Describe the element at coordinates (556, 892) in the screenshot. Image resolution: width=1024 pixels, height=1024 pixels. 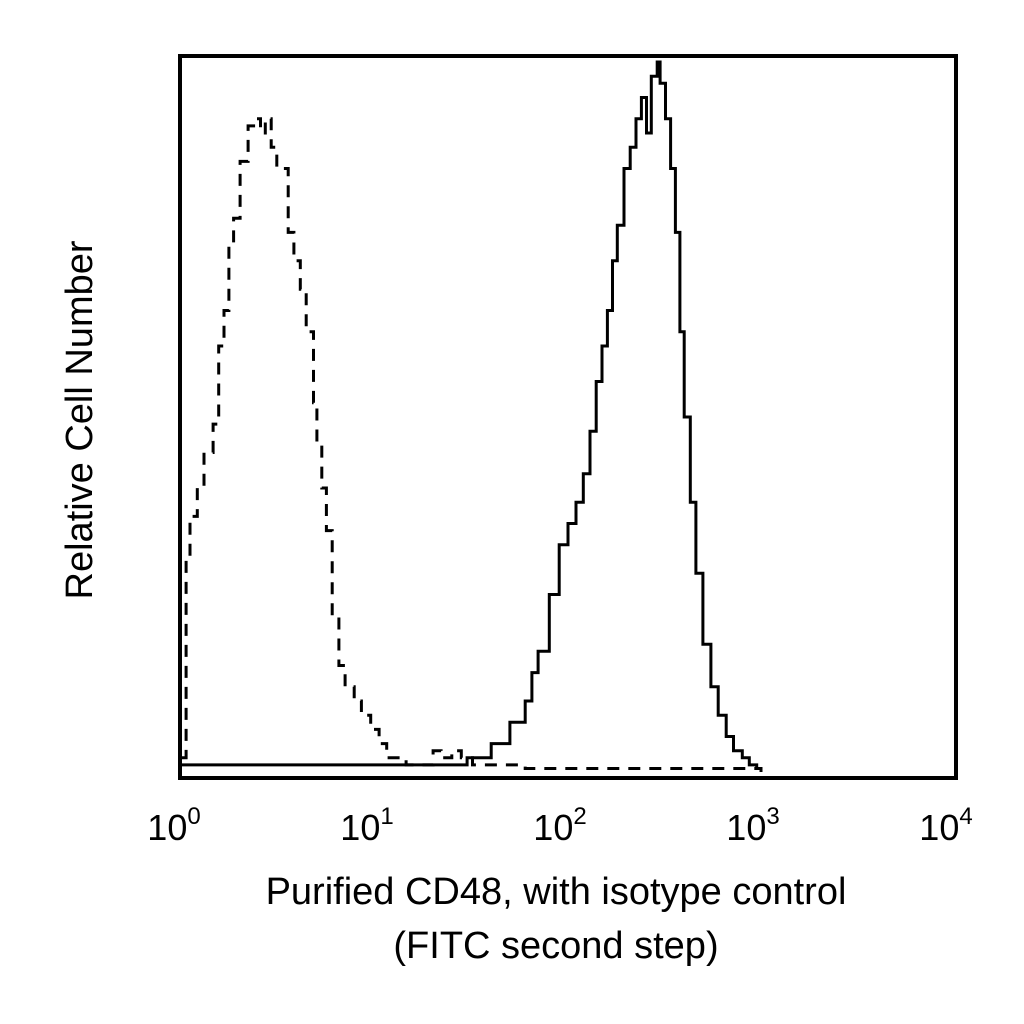
I see `x-axis-title-line-1: Purified CD48, with isotype control` at that location.